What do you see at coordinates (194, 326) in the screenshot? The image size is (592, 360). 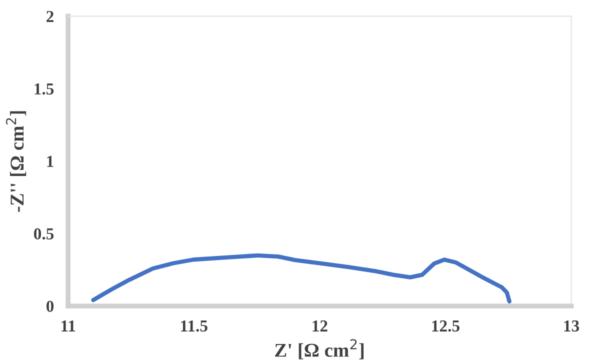 I see `x-tick-label: 11.5` at bounding box center [194, 326].